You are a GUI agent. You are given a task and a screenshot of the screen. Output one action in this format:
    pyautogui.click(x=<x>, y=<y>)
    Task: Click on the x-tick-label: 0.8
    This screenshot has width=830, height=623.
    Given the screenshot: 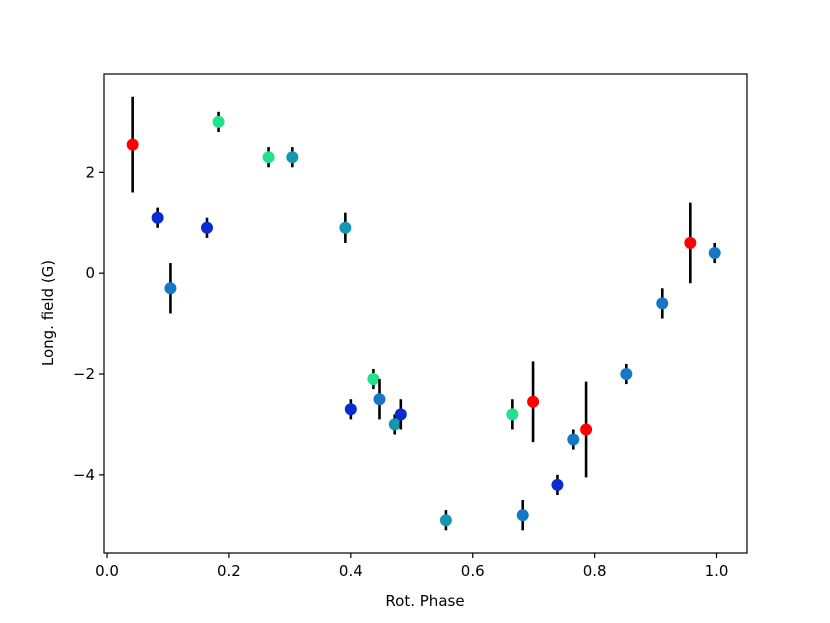 What is the action you would take?
    pyautogui.click(x=595, y=571)
    